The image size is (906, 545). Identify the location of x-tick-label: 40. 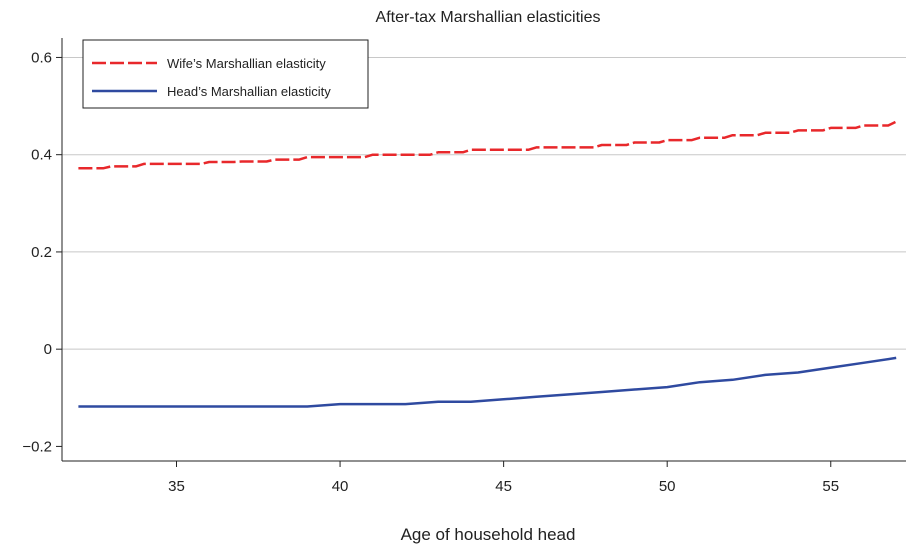
(340, 486).